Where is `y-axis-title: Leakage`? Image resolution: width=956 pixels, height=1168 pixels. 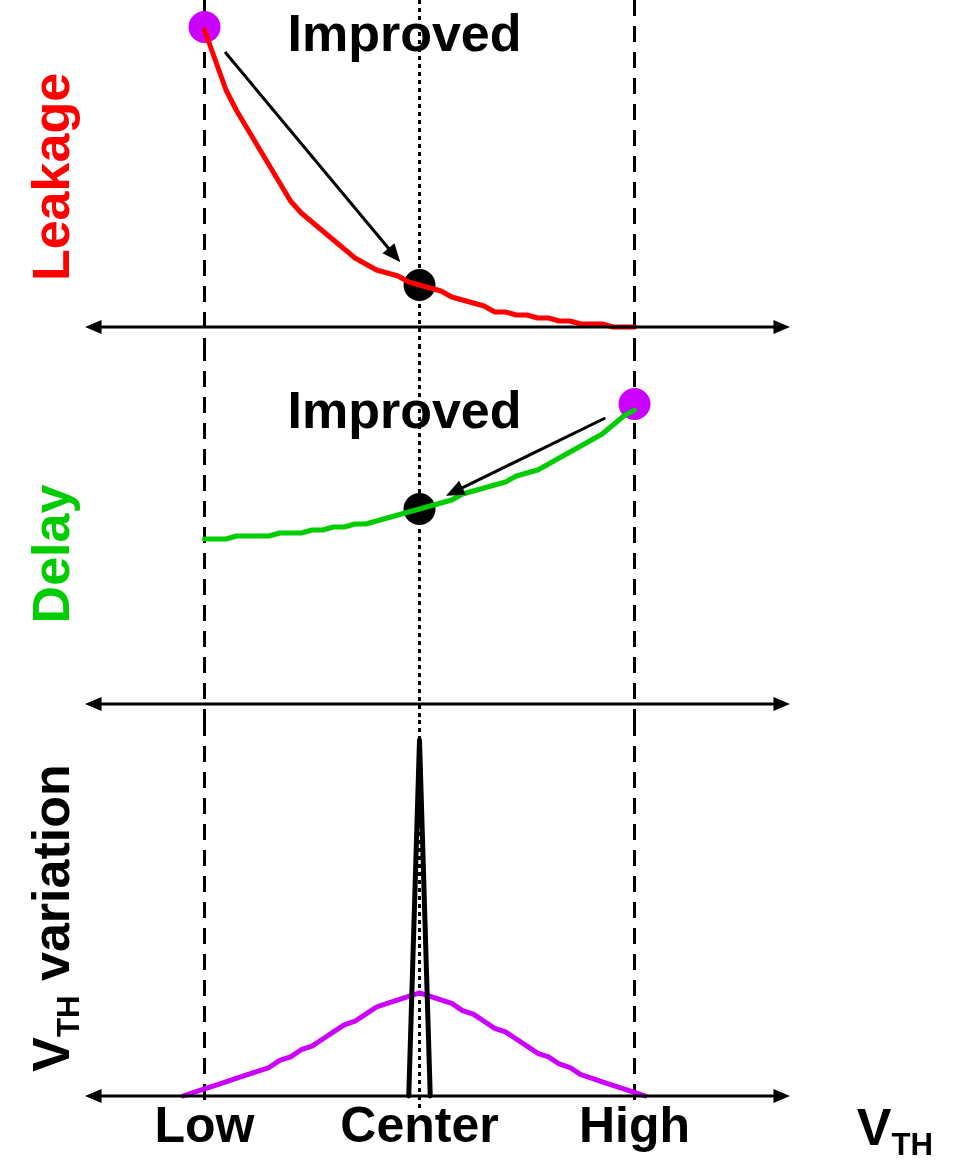
y-axis-title: Leakage is located at coordinates (51, 177).